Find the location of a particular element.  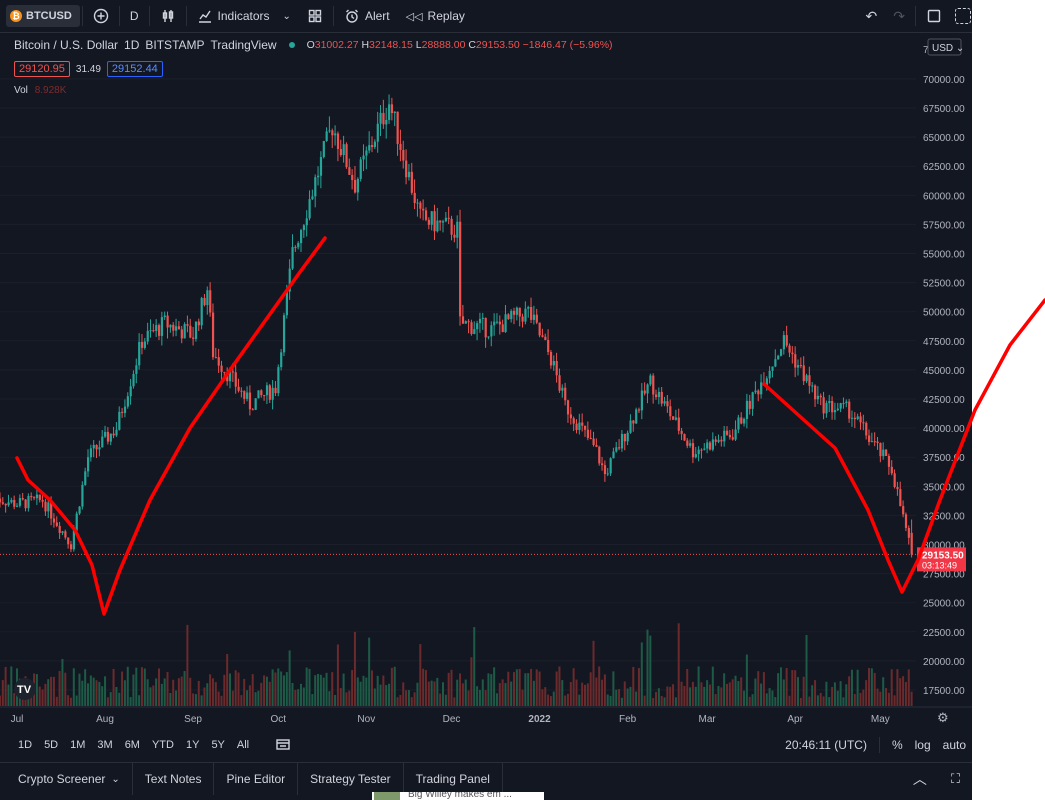

fullscreen-icon is located at coordinates (963, 16).